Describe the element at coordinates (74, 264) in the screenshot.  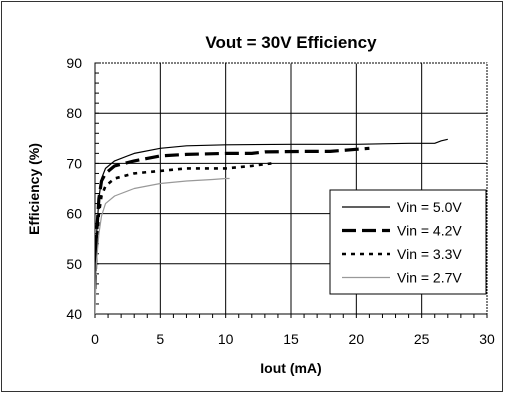
I see `y-tick-label: 50` at that location.